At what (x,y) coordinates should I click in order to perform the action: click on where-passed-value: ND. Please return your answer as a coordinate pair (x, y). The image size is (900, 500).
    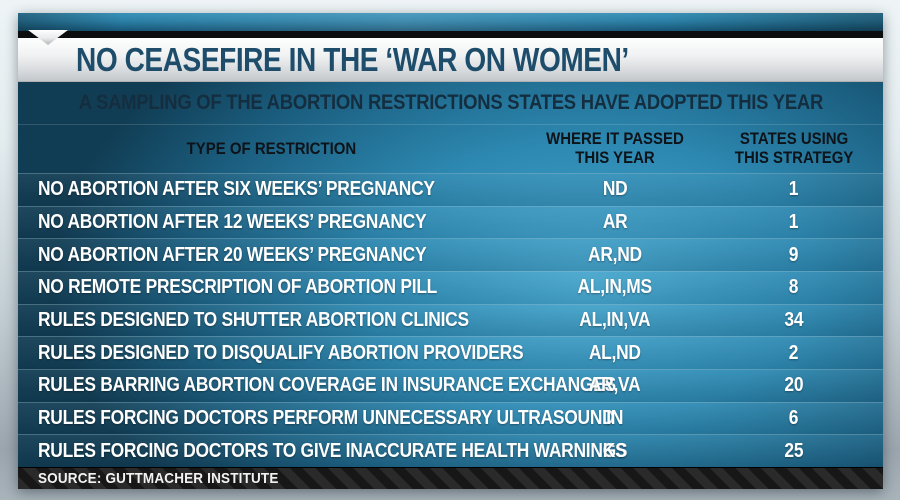
    Looking at the image, I should click on (615, 189).